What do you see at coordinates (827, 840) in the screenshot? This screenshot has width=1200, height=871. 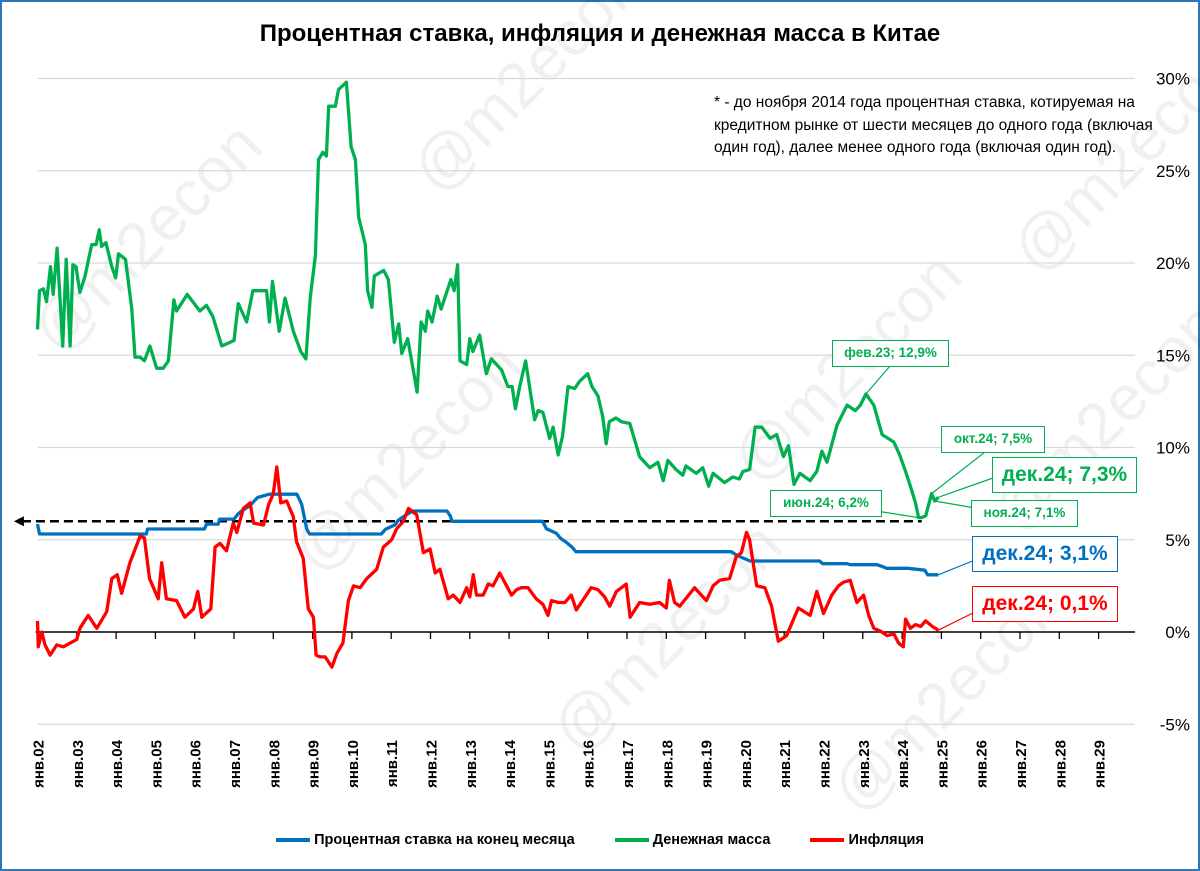 I see `legend-swatch-cpi` at bounding box center [827, 840].